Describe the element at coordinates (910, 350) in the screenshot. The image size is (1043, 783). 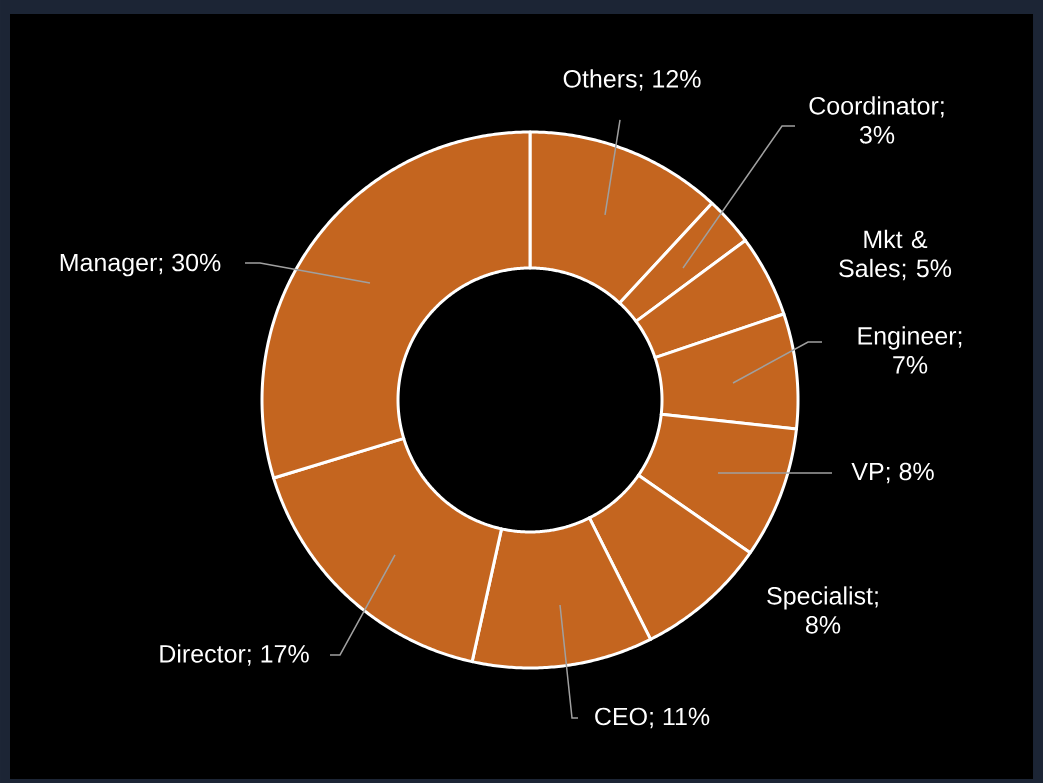
I see `slice-label: Engineer; 7%` at that location.